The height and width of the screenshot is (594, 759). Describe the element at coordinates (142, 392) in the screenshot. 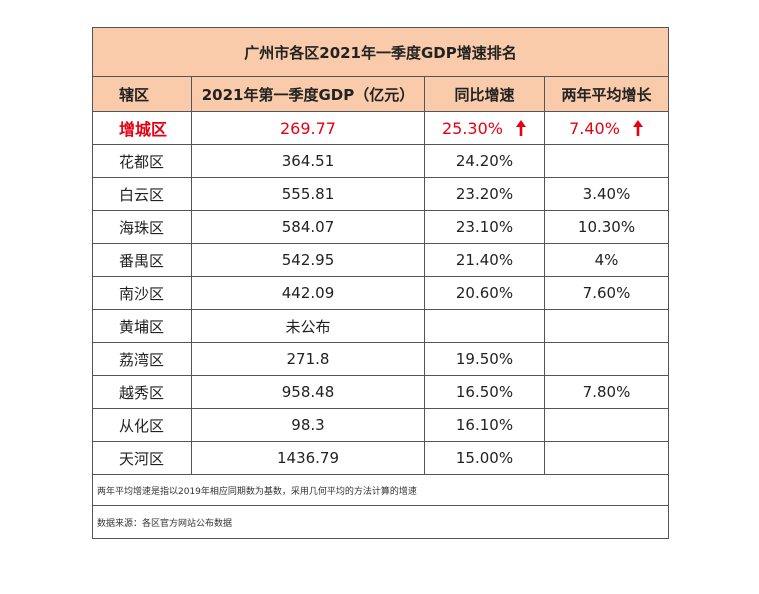

I see `cell-district: 越秀区` at that location.